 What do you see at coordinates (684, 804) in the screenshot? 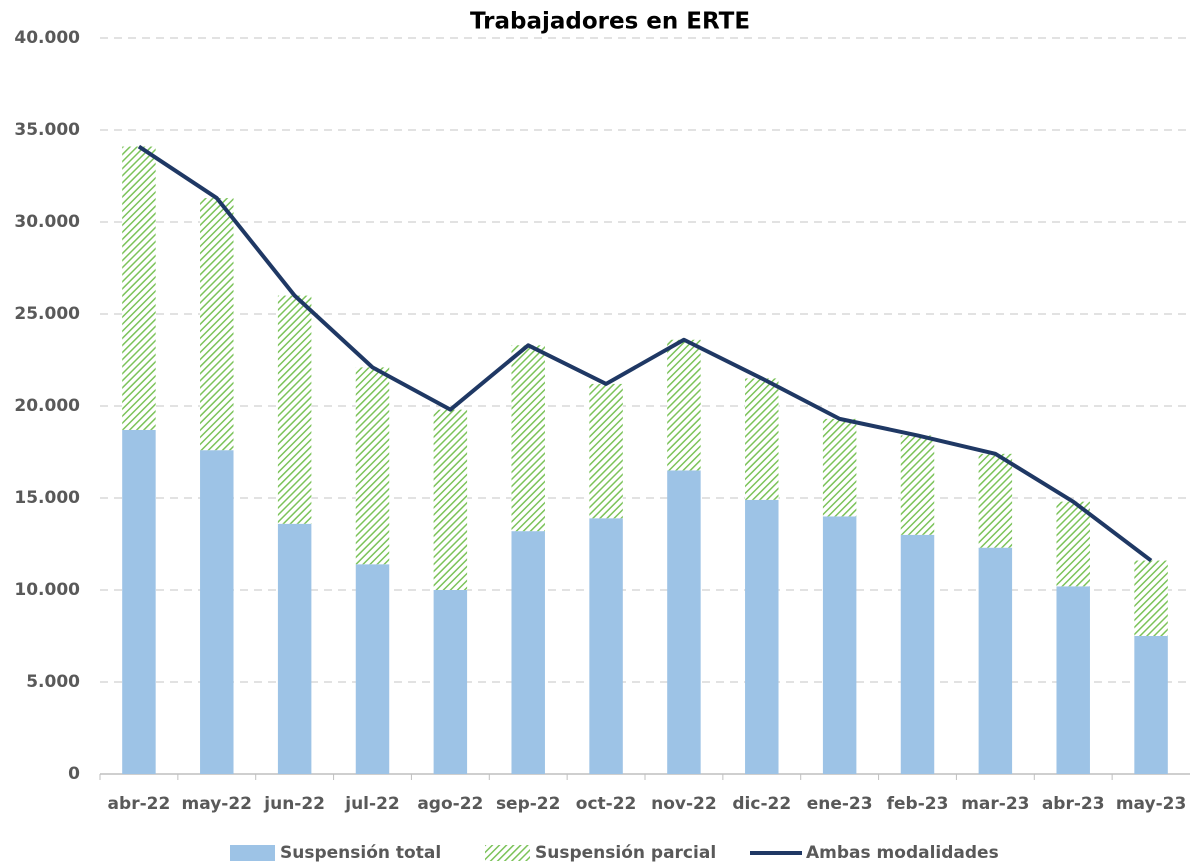
I see `x-tick-label: nov-22` at bounding box center [684, 804].